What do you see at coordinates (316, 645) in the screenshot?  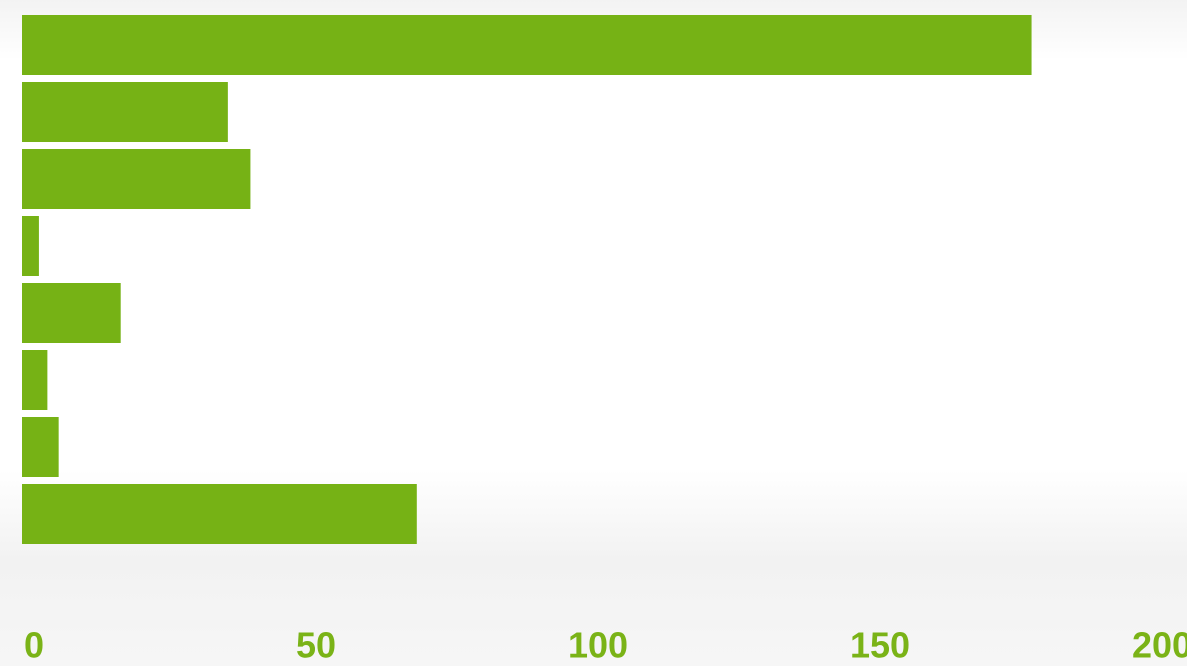 I see `x-tick-label: 50` at bounding box center [316, 645].